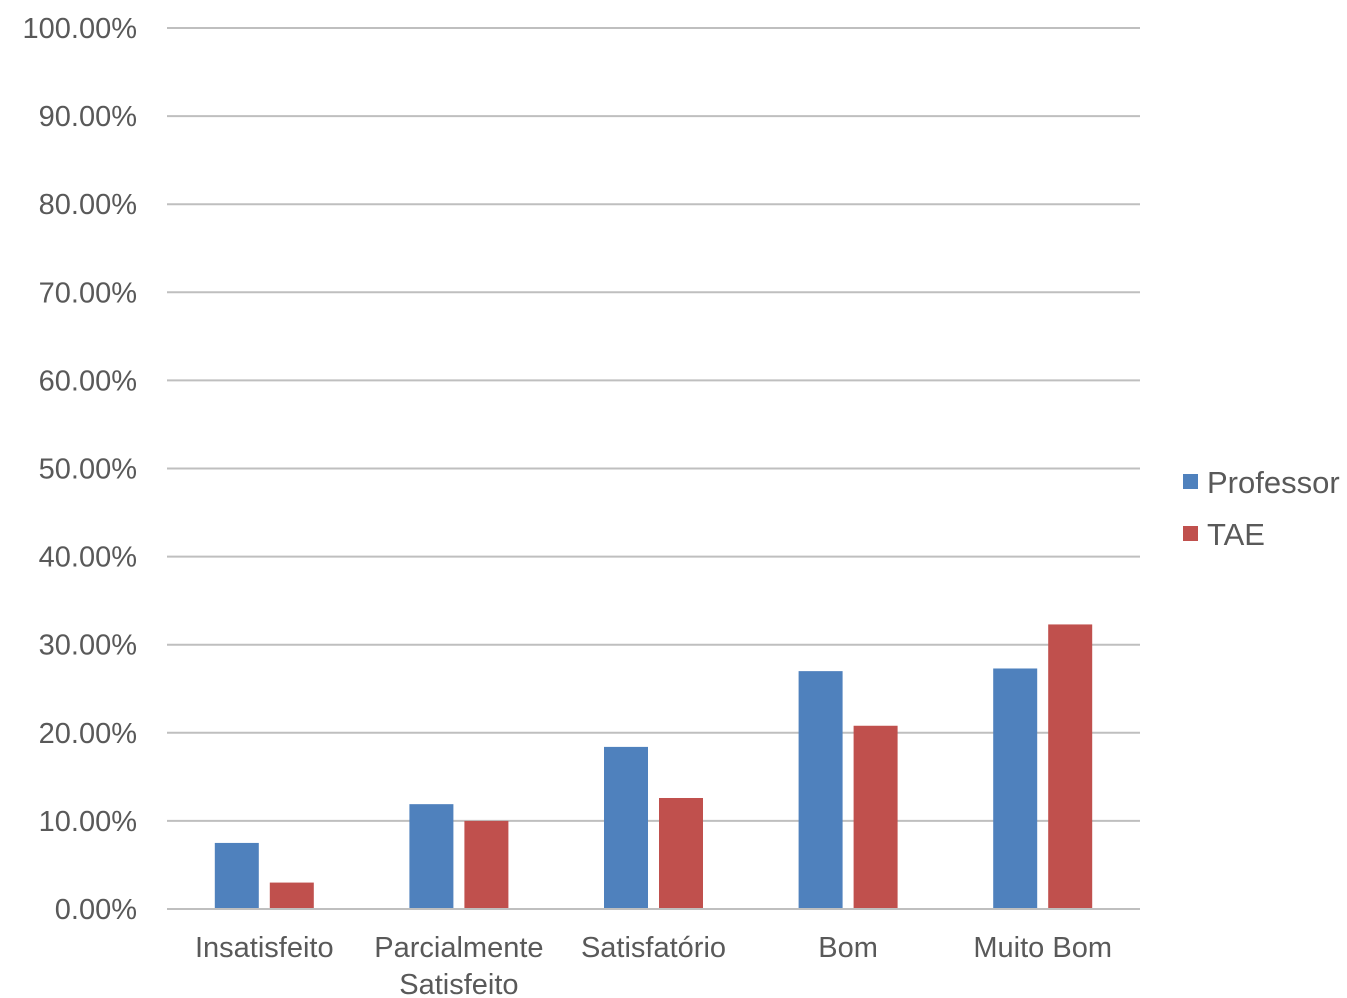 The height and width of the screenshot is (998, 1347). I want to click on x-category-label: Satisfatório, so click(653, 948).